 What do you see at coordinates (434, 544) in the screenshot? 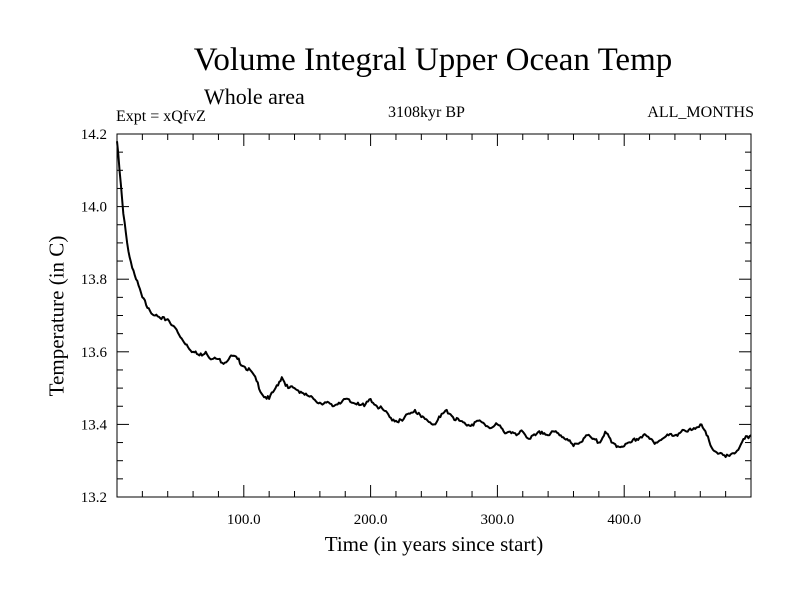
I see `x-axis-label: Time (in years since start)` at bounding box center [434, 544].